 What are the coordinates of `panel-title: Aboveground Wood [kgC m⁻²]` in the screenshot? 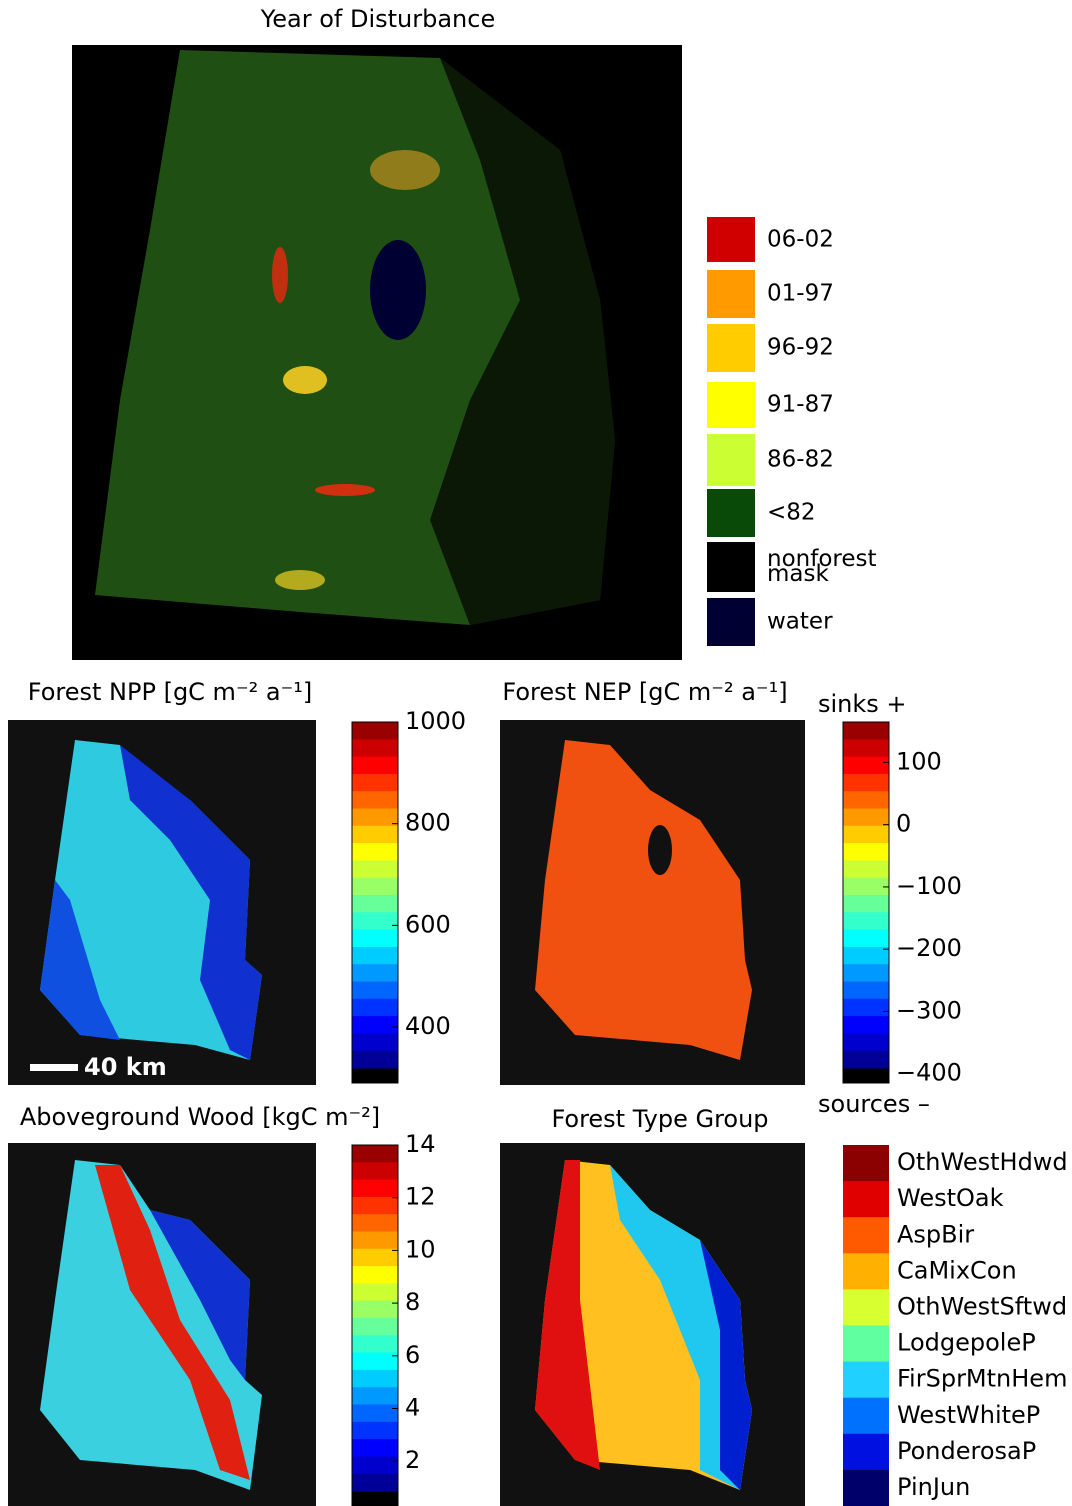 It's located at (200, 1117).